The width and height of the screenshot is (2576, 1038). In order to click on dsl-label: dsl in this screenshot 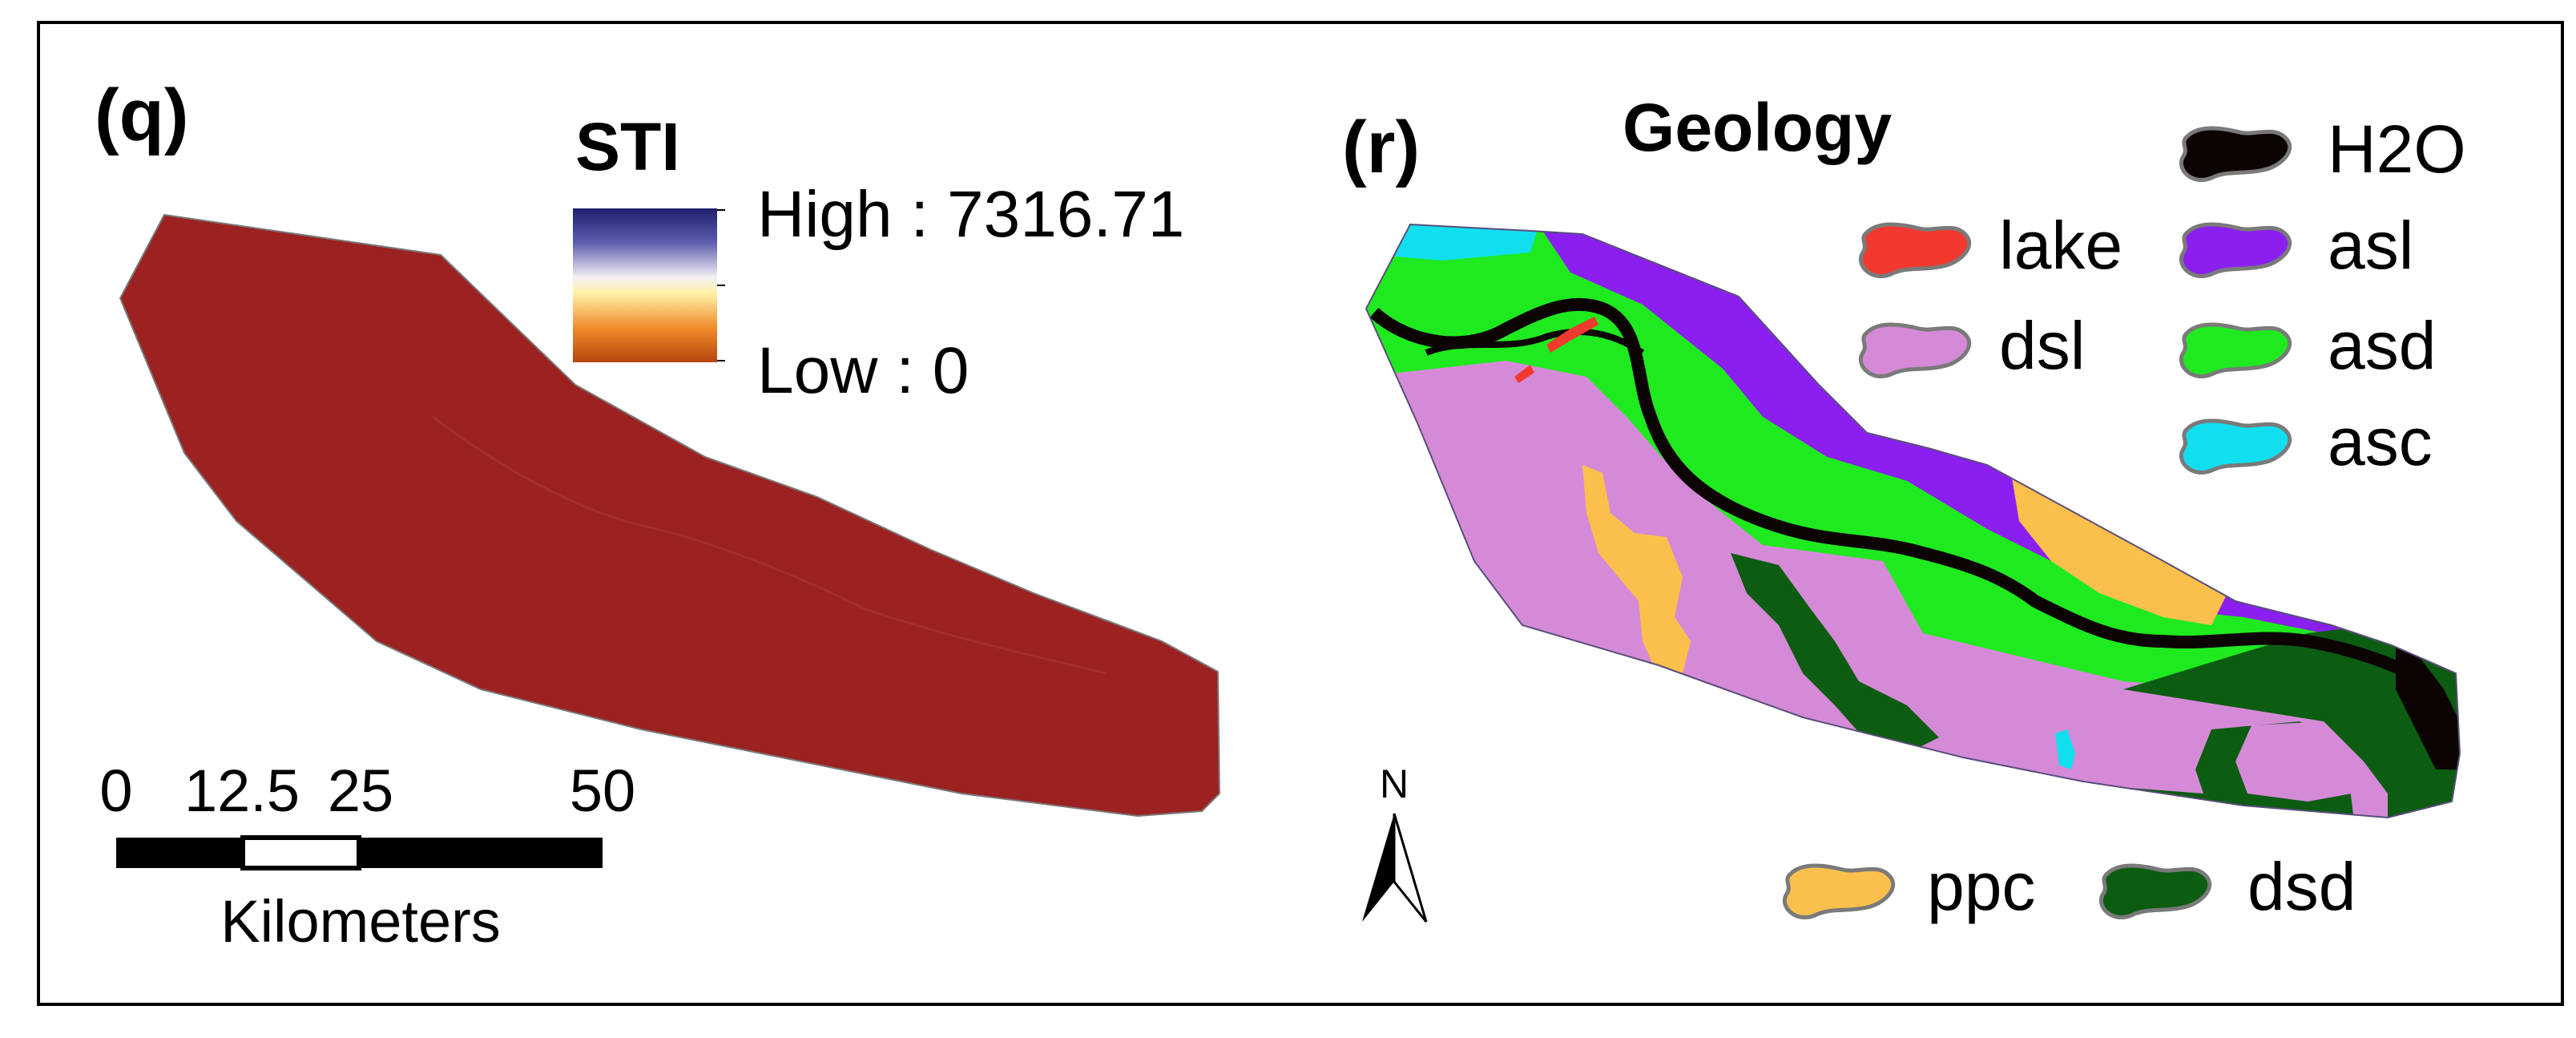, I will do `click(2042, 345)`.